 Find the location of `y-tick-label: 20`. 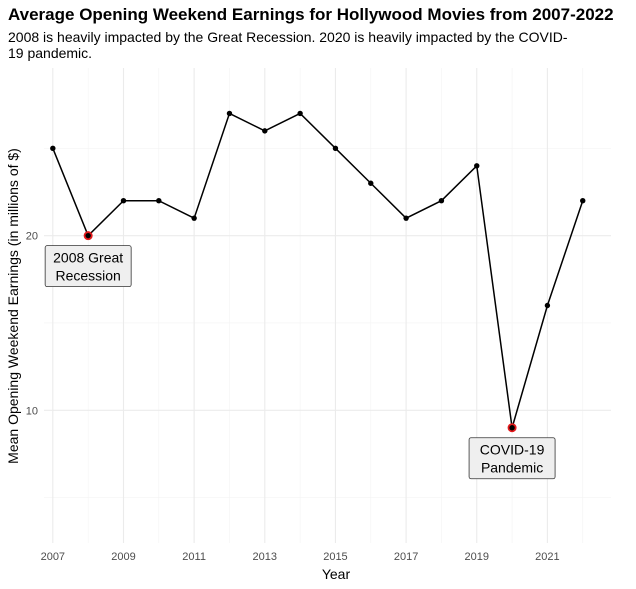

y-tick-label: 20 is located at coordinates (32, 237).